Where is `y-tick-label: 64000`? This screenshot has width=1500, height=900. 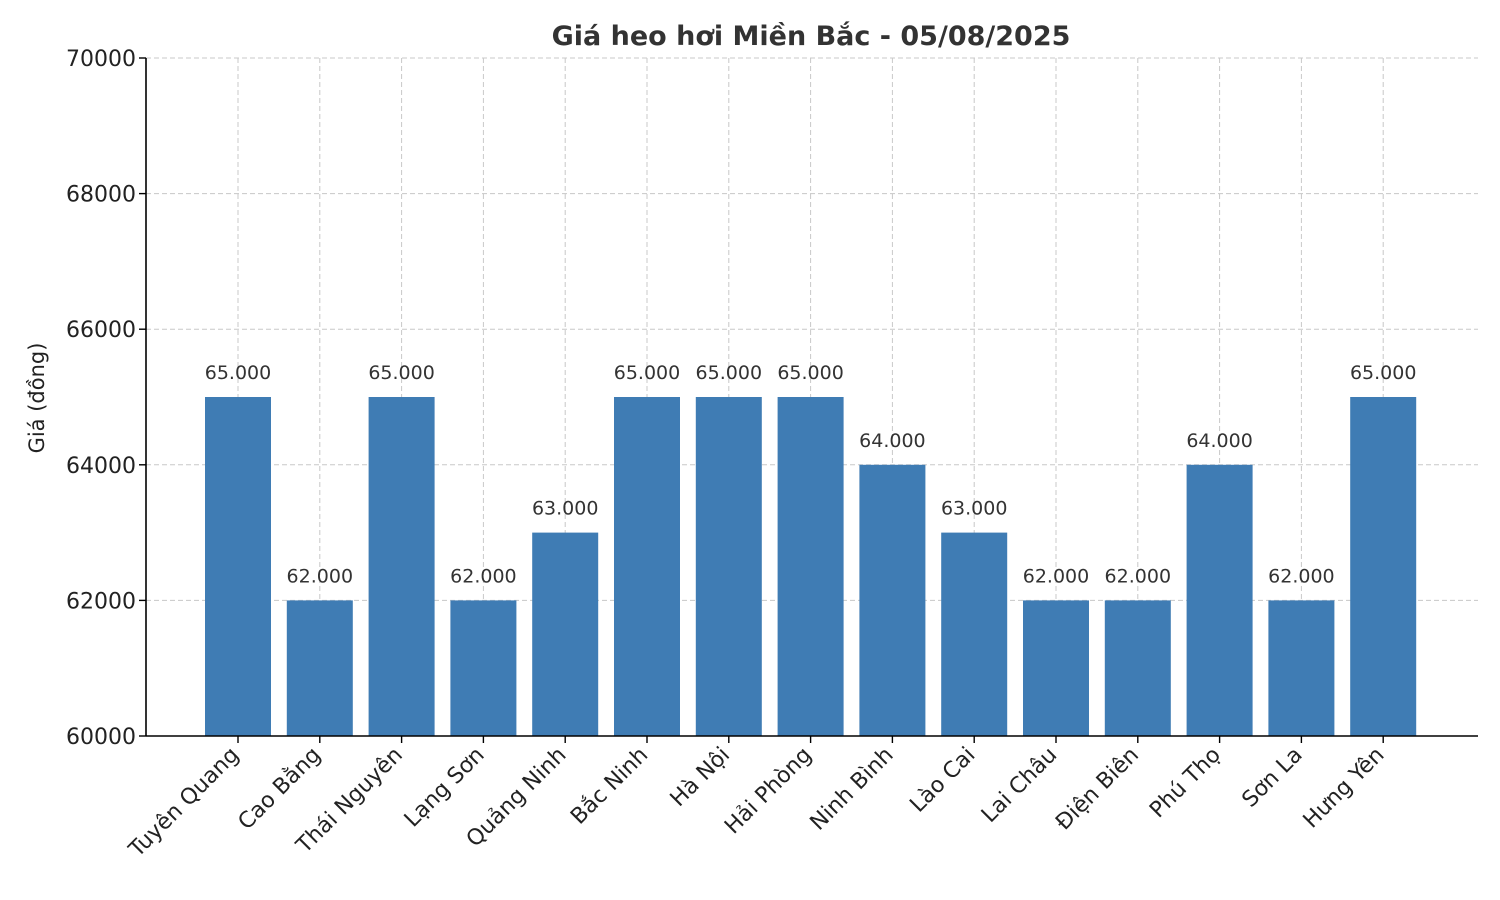
y-tick-label: 64000 is located at coordinates (101, 466).